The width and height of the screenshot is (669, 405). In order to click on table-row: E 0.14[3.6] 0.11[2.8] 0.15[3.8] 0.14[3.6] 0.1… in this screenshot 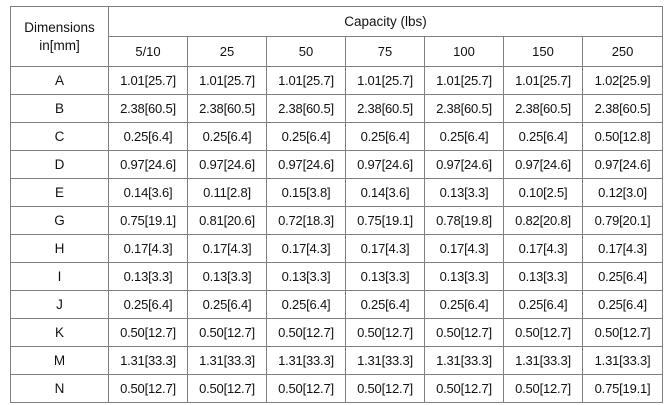, I will do `click(337, 192)`.